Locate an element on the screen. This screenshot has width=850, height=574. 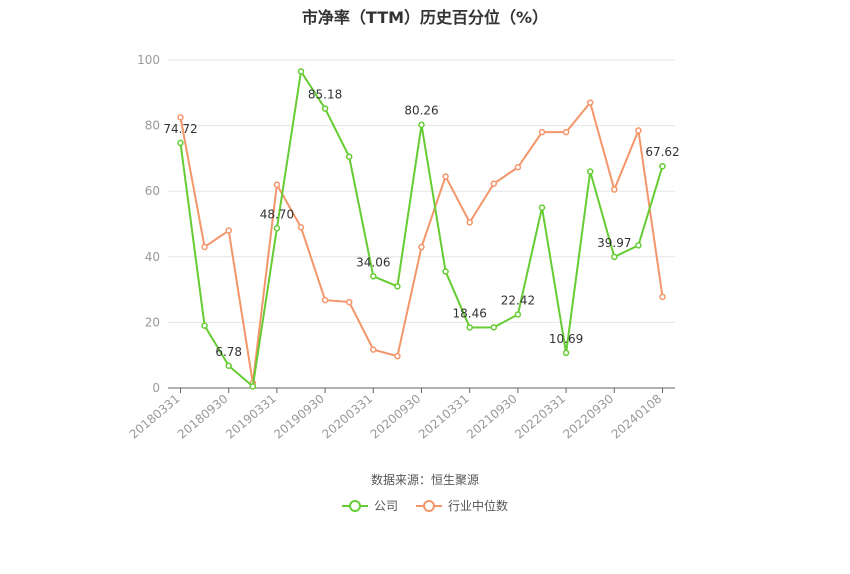
legend-item-company: 公司 is located at coordinates (369, 505).